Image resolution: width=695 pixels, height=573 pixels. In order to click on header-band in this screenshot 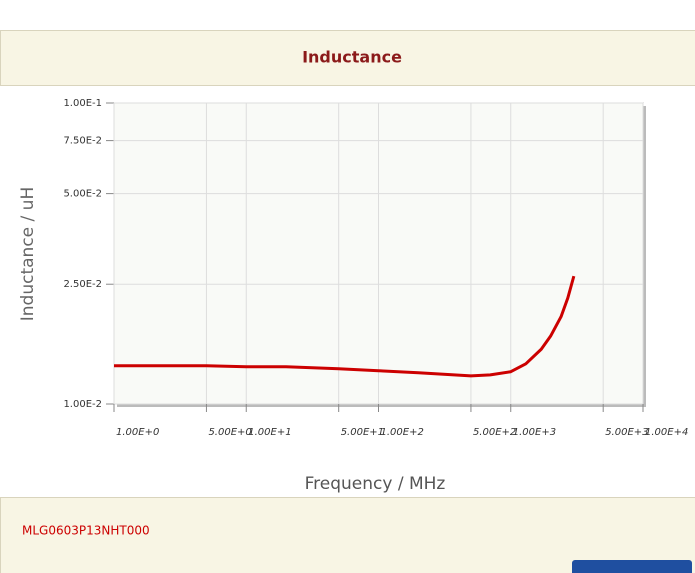, I will do `click(347, 58)`.